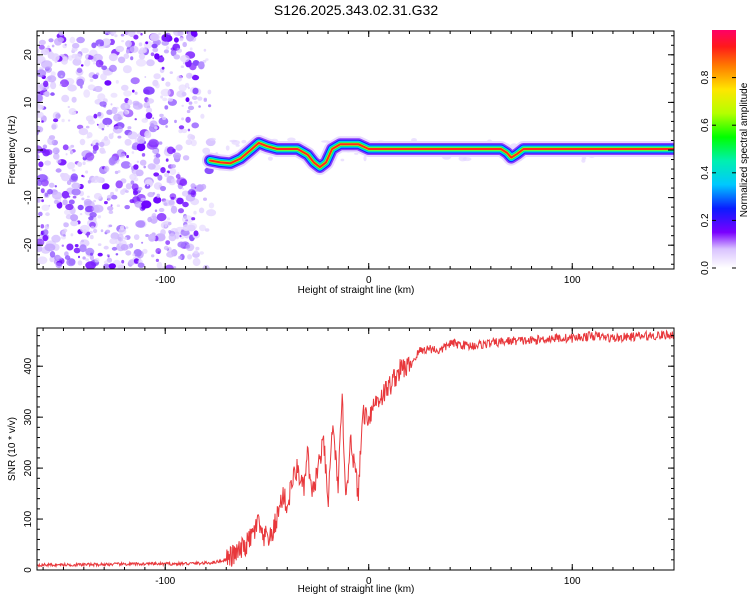  What do you see at coordinates (28, 518) in the screenshot?
I see `snr-y-tick-label: 100` at bounding box center [28, 518].